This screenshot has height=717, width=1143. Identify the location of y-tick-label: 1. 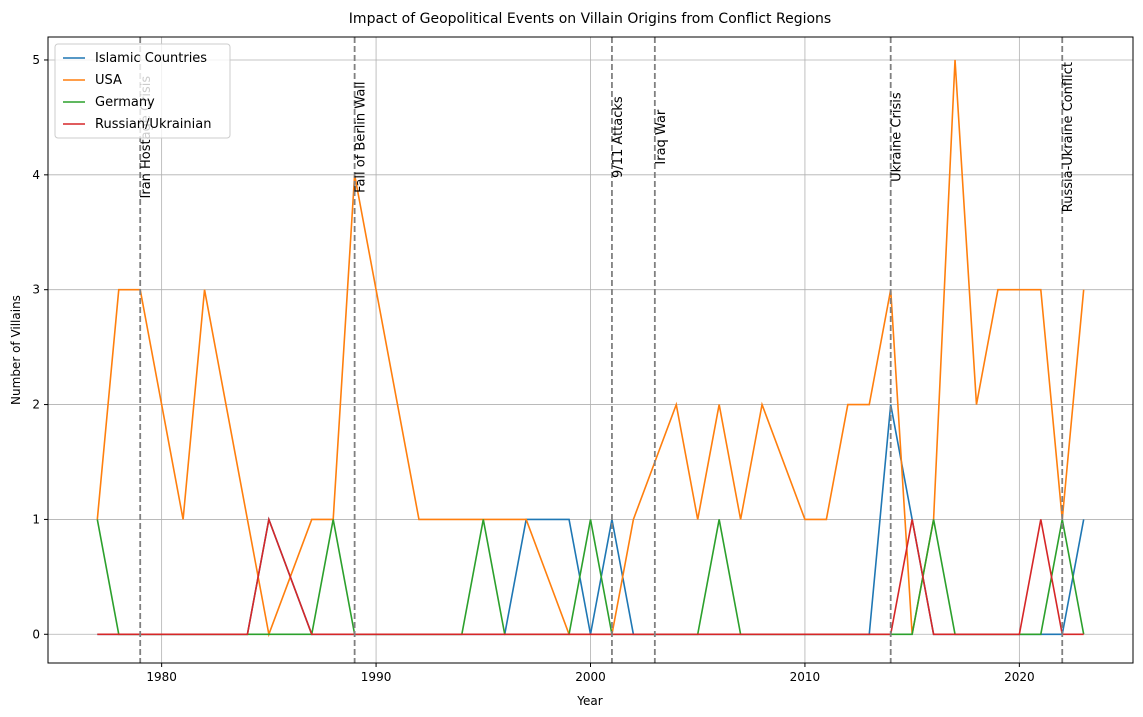
(36, 519).